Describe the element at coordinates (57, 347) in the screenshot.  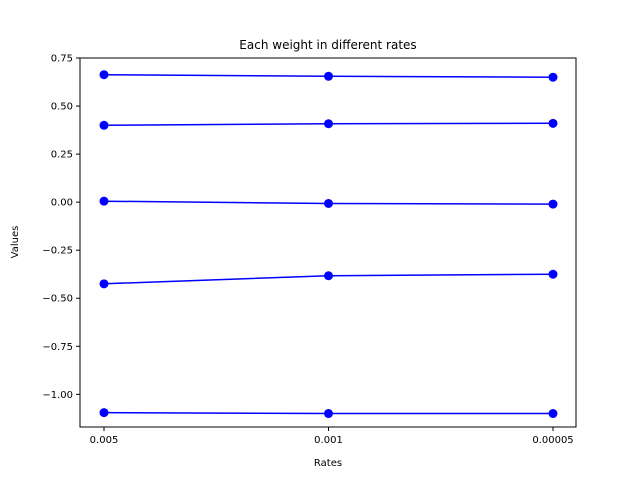
I see `y-tick-label: −0.75` at that location.